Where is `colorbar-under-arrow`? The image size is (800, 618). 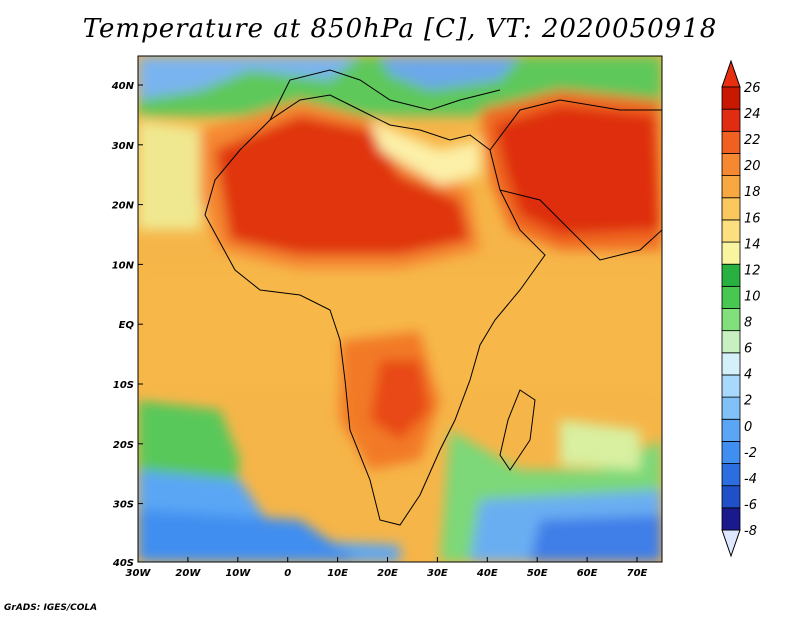
colorbar-under-arrow is located at coordinates (731, 543).